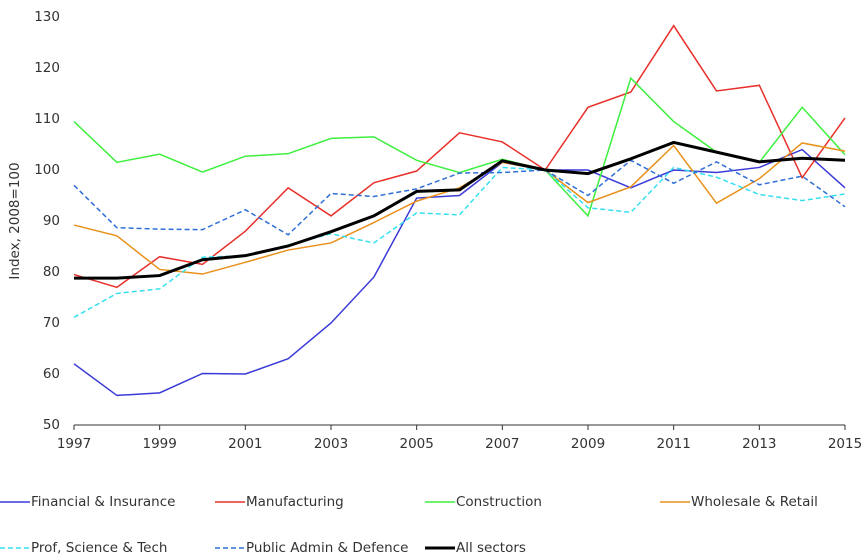 This screenshot has height=560, width=867. What do you see at coordinates (331, 444) in the screenshot?
I see `x-tick-label: 2003` at bounding box center [331, 444].